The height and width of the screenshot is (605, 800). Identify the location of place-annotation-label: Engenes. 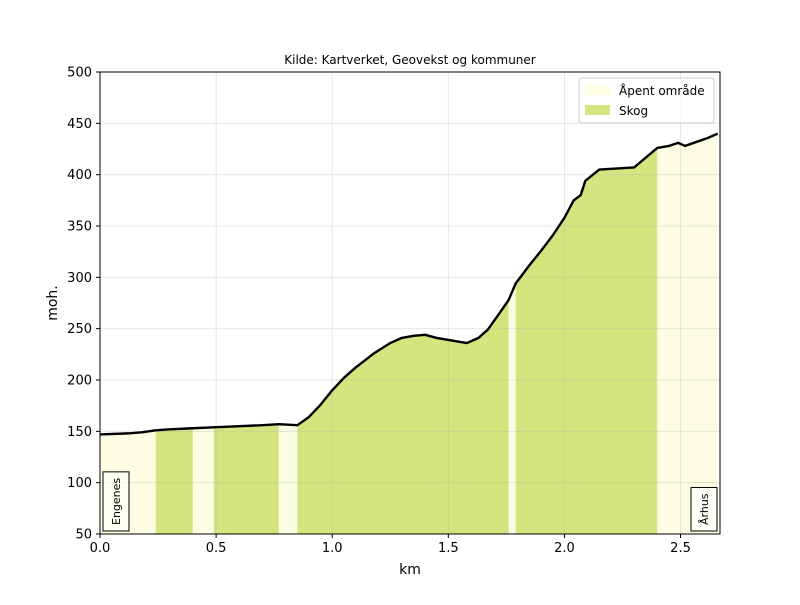
(116, 501).